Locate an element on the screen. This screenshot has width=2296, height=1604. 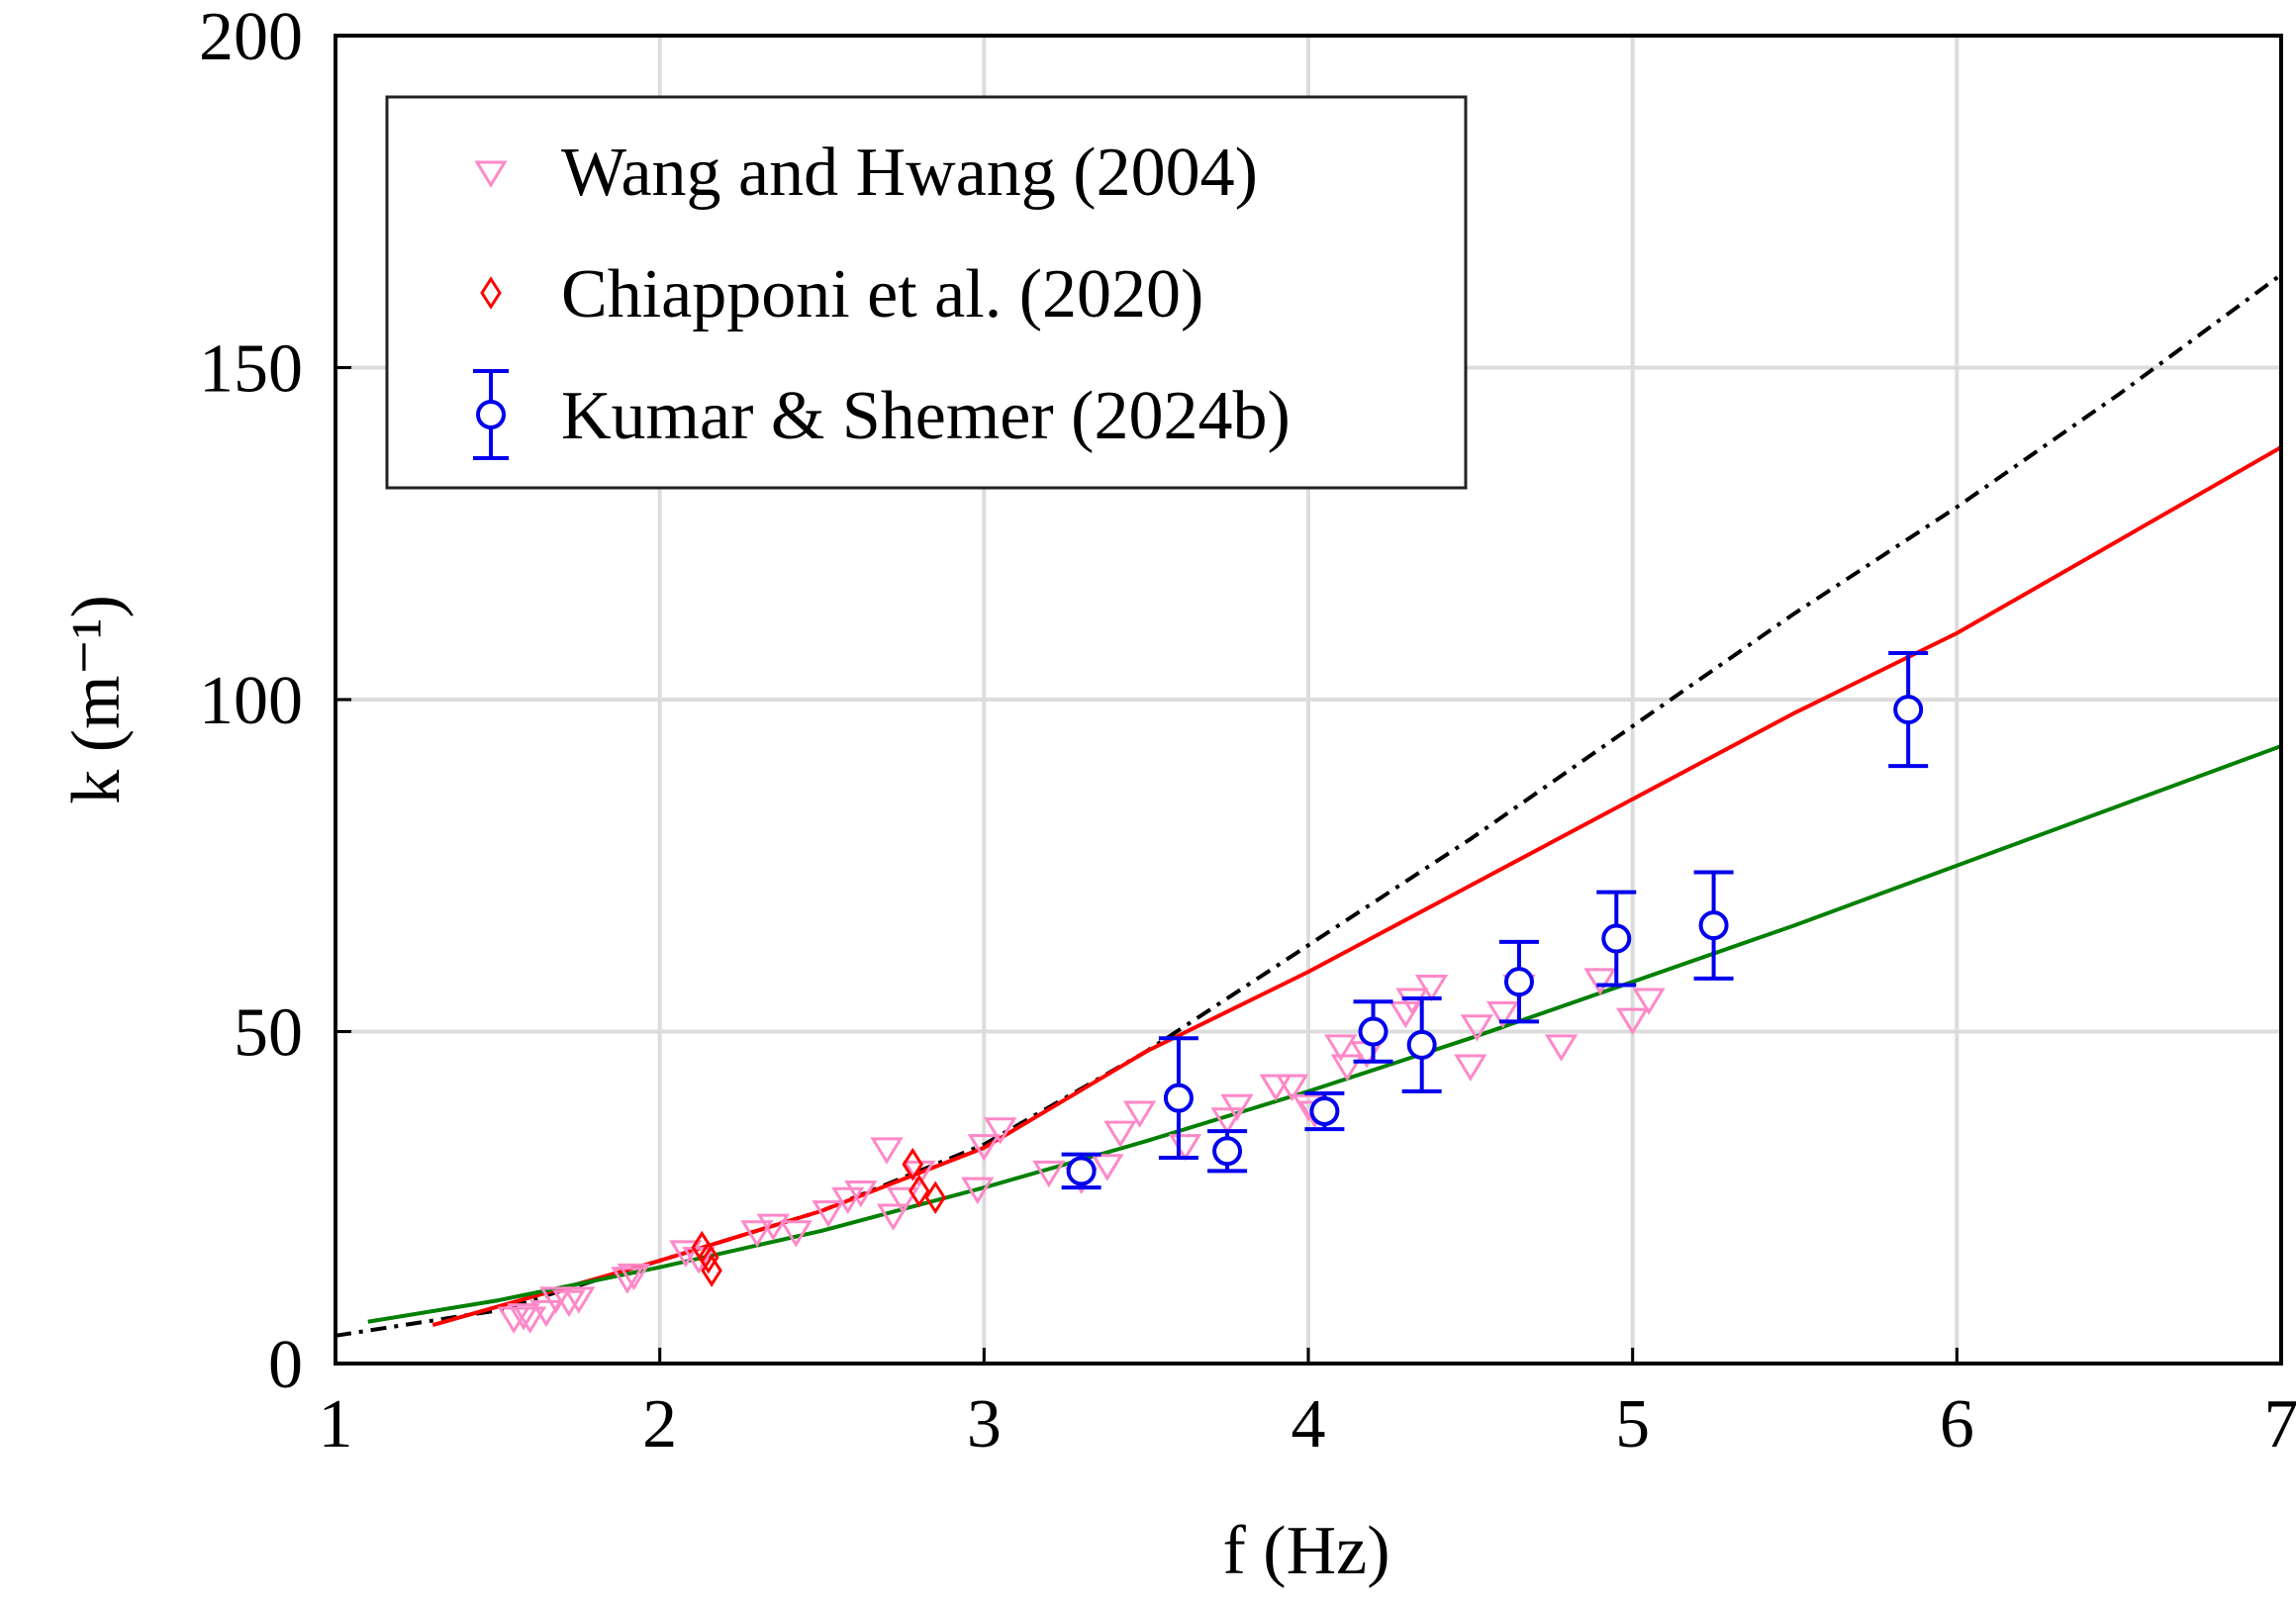
y-tick-label: 150 is located at coordinates (251, 370).